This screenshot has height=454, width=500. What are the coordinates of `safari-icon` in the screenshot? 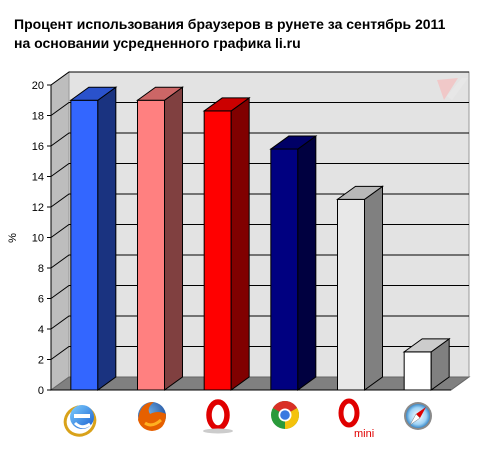 It's located at (418, 416).